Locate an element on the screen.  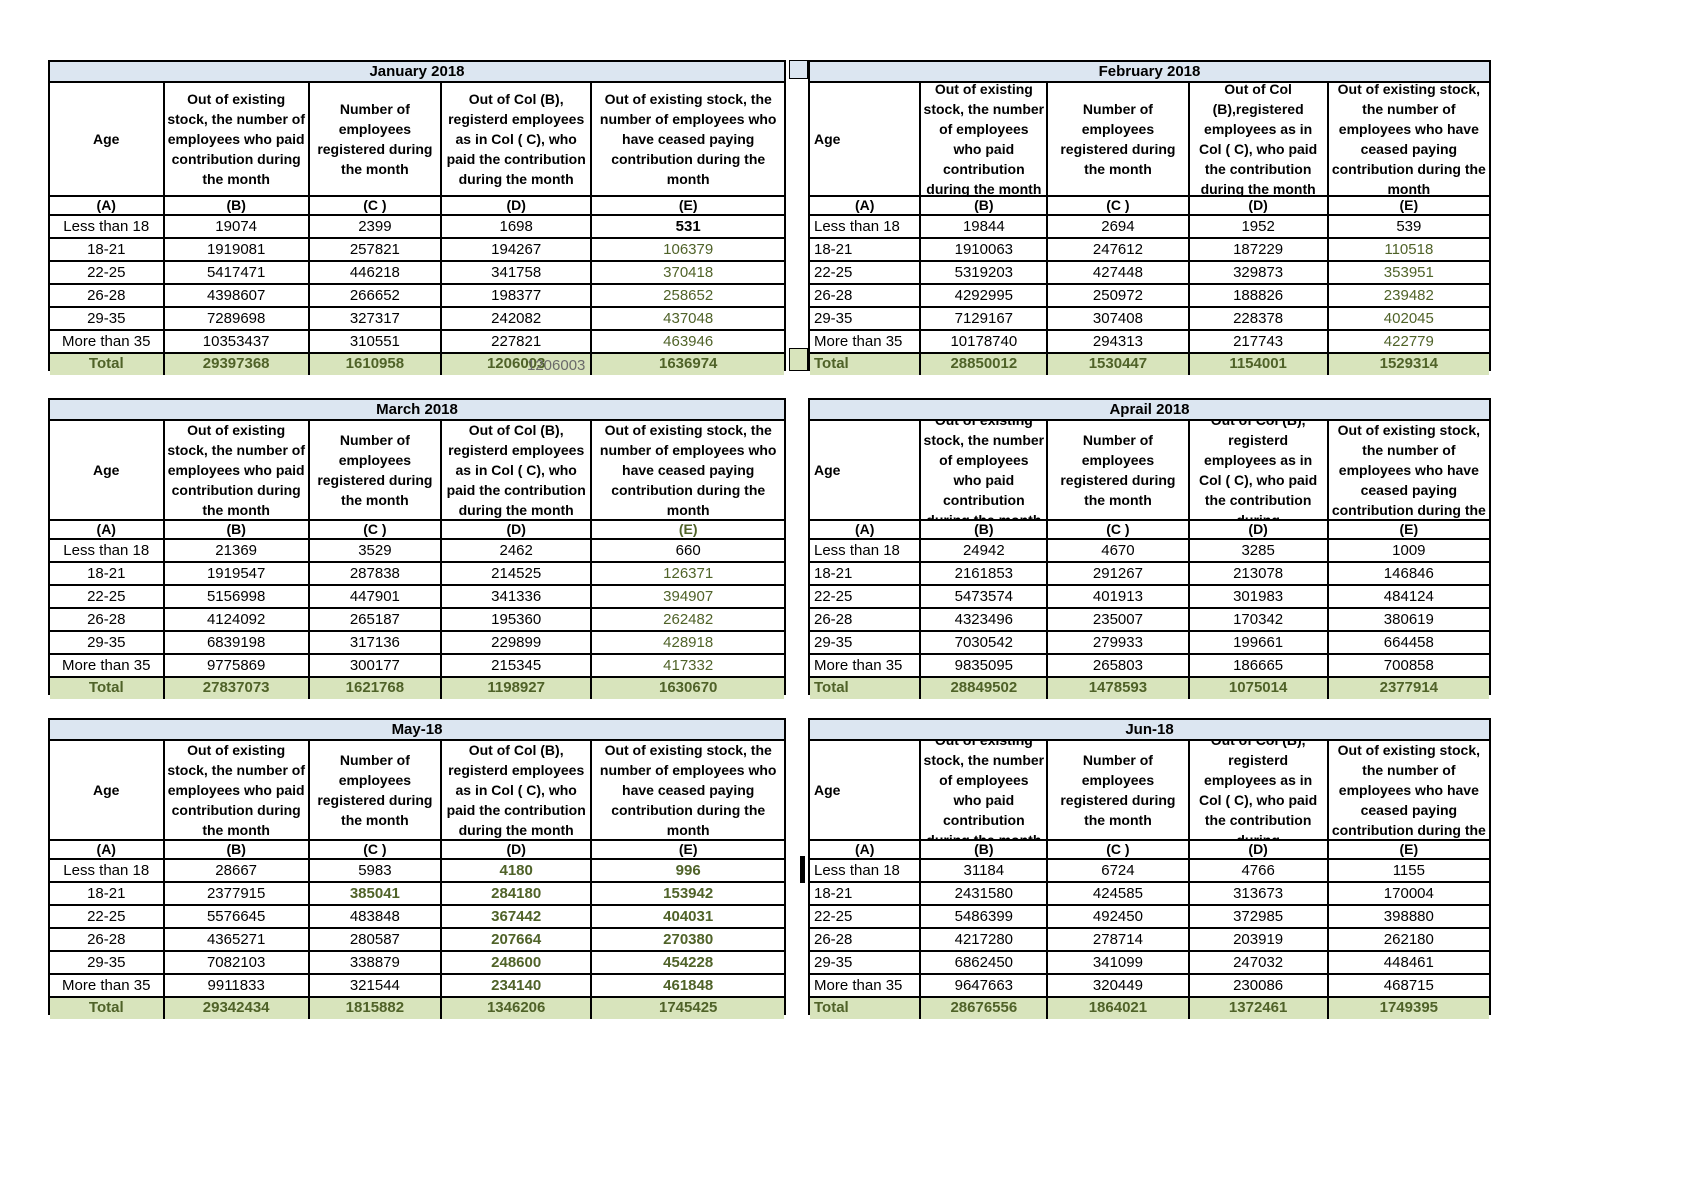
value-cell: 230086 is located at coordinates (1259, 985).